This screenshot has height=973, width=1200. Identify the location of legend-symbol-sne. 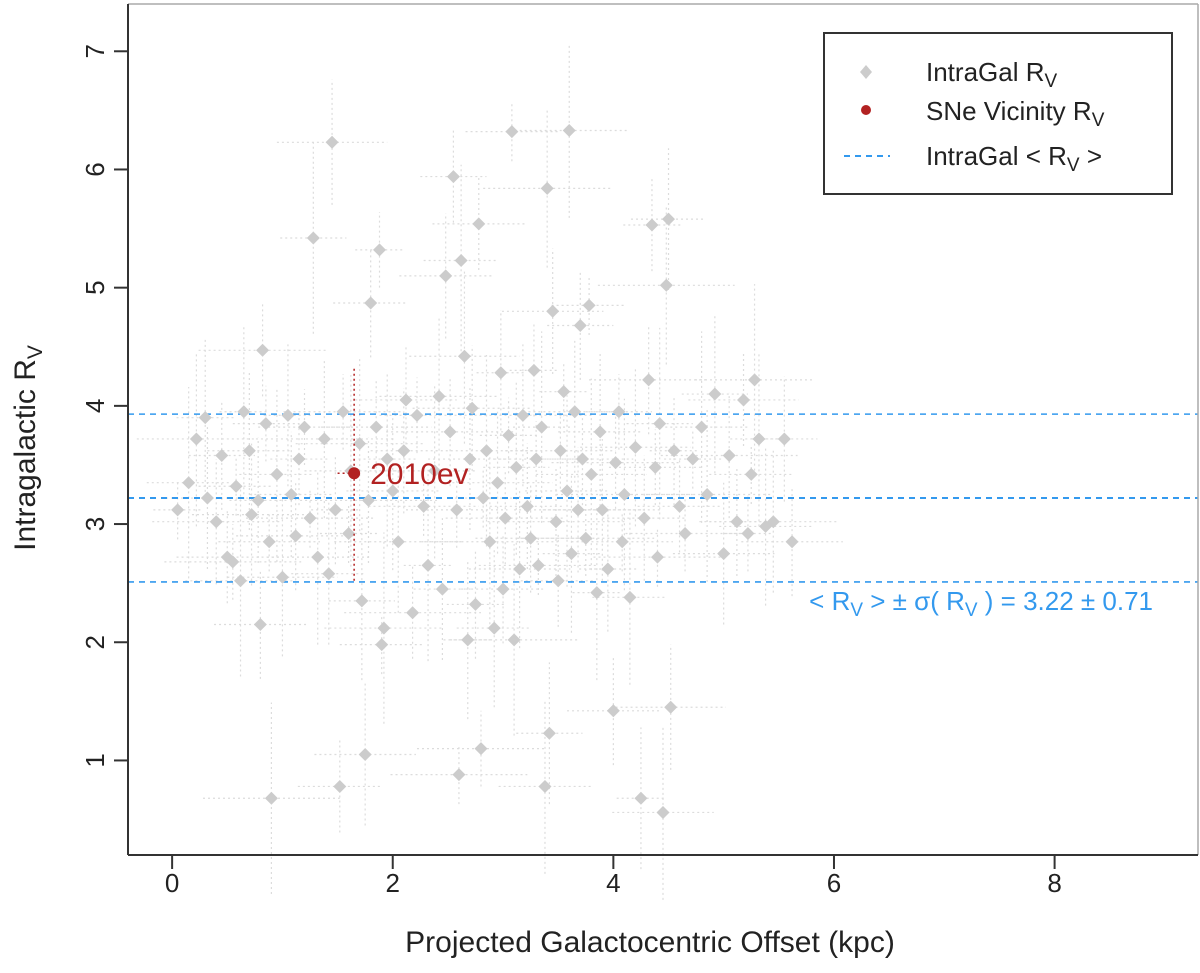
(866, 110).